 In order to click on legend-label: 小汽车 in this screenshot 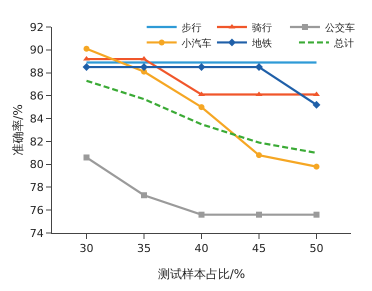, I will do `click(197, 43)`.